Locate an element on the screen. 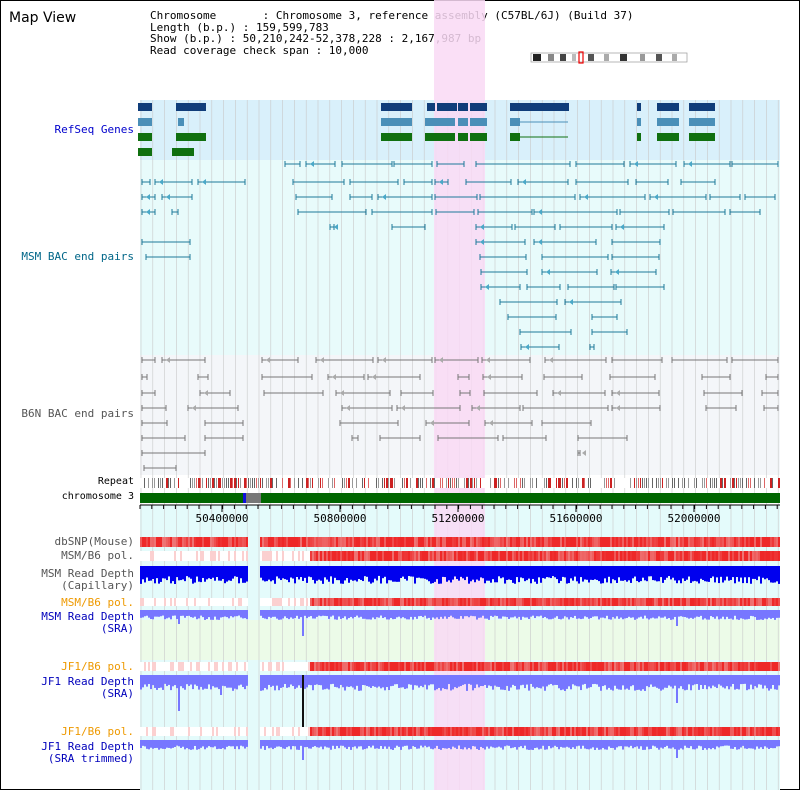 The image size is (800, 790). track-label-jf1-depth-sra: JF1 Read Depth (SRA) is located at coordinates (87, 687).